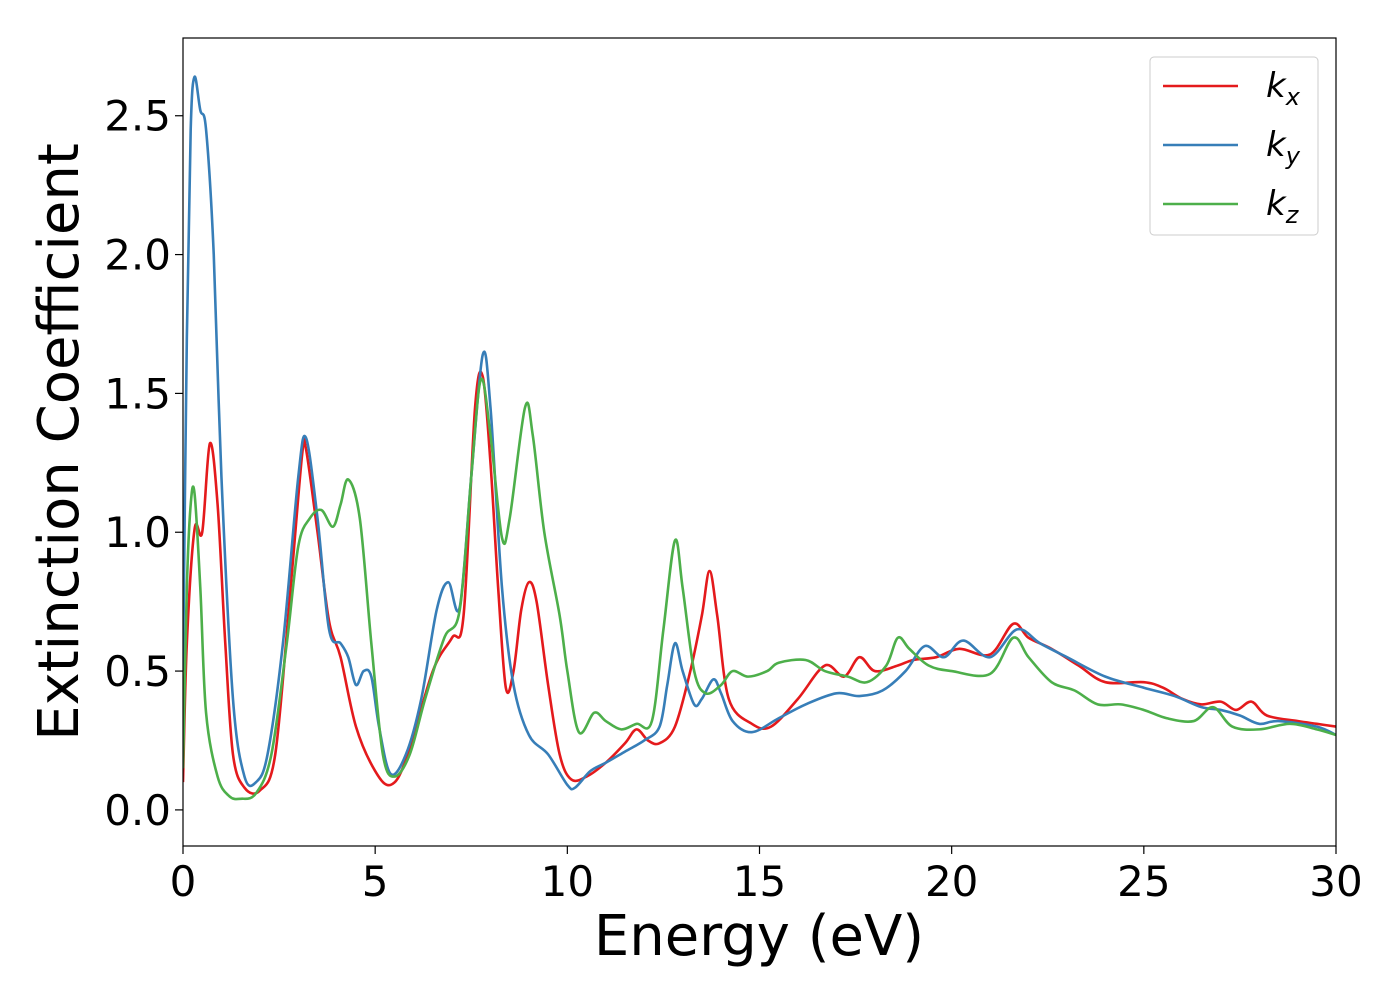 This screenshot has height=1000, width=1400. I want to click on legend-label-x: kx, so click(1283, 88).